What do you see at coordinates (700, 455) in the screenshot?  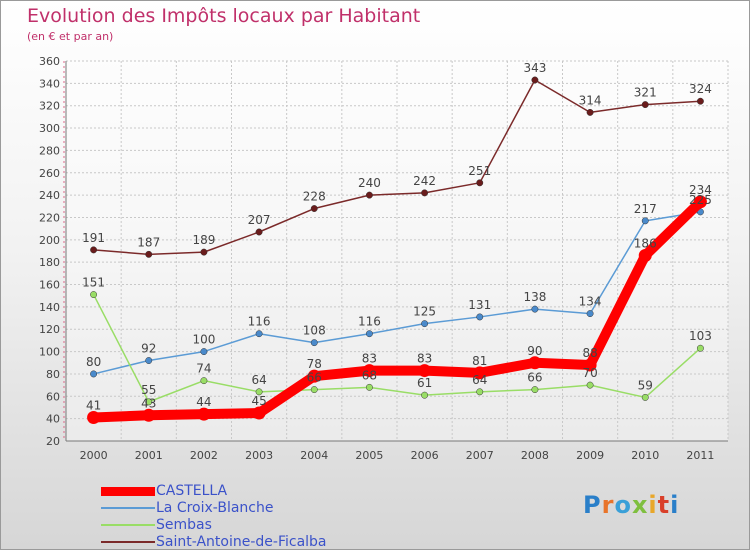 I see `x-tick-label: 2011` at bounding box center [700, 455].